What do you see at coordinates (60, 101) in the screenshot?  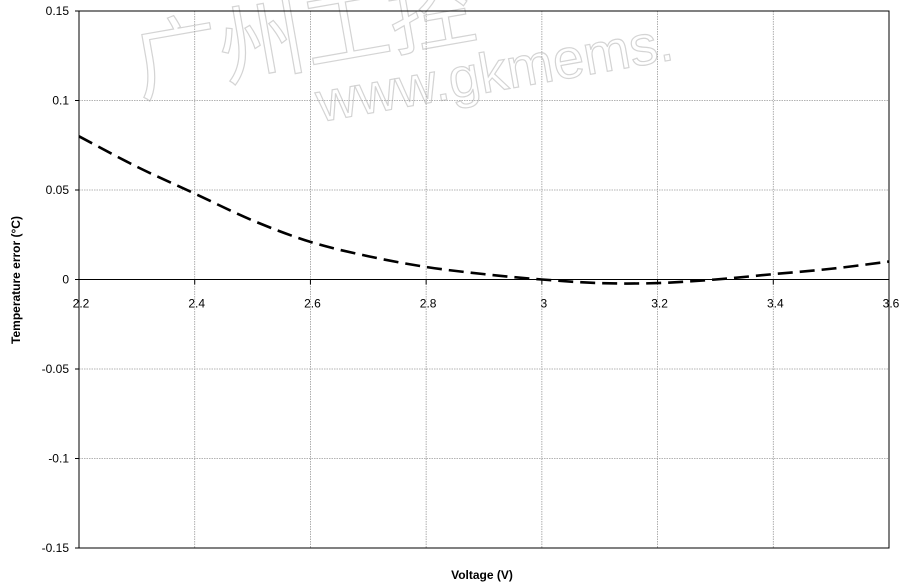 I see `y-tick-label: 0.1` at bounding box center [60, 101].